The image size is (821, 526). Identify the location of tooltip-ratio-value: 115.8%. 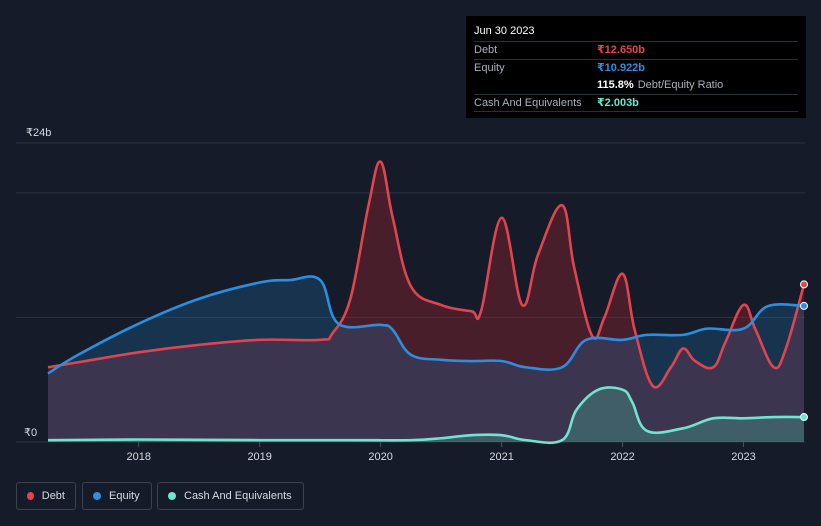
(615, 85).